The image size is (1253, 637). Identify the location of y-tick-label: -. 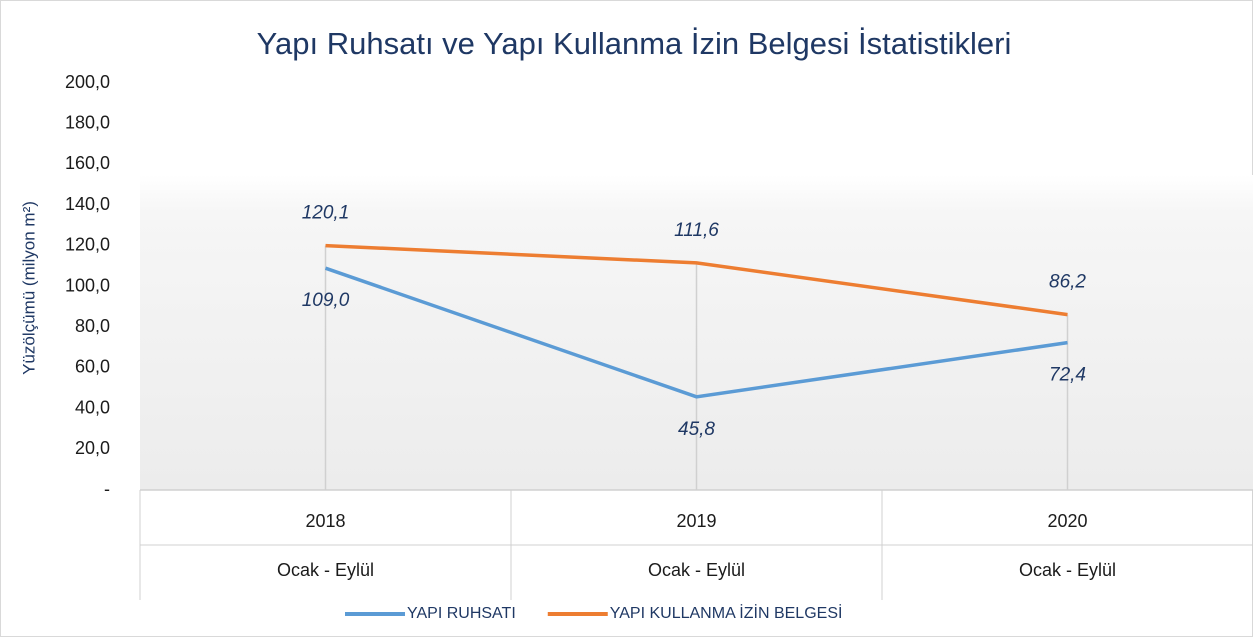
(107, 489).